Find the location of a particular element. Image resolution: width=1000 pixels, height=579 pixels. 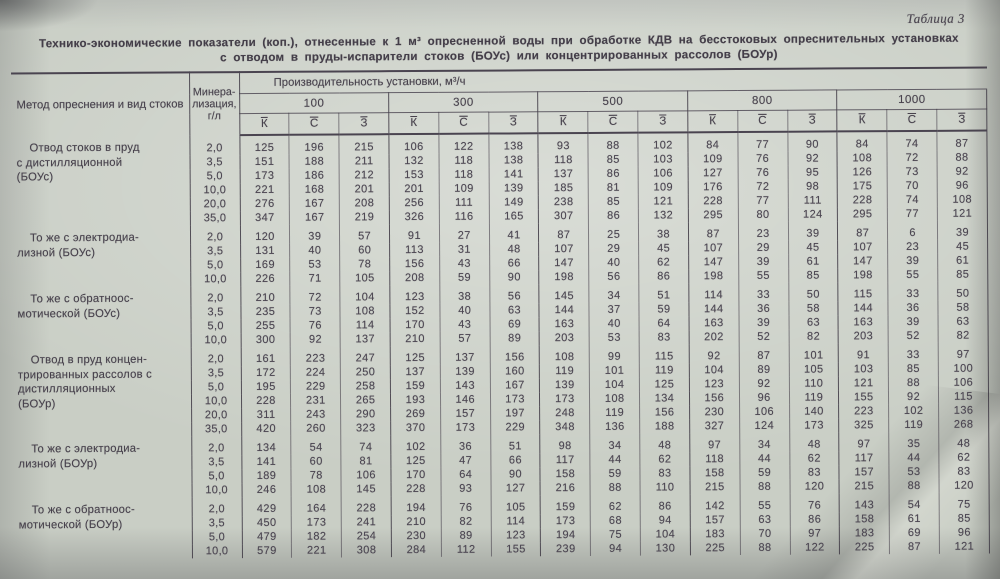

value-cell: 269 is located at coordinates (415, 414).